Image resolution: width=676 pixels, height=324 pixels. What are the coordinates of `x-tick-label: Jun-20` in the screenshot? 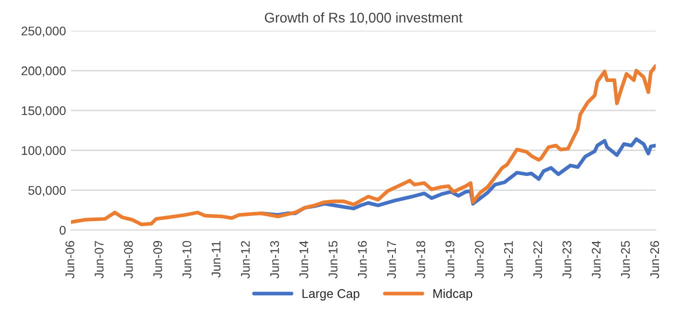 It's located at (479, 259).